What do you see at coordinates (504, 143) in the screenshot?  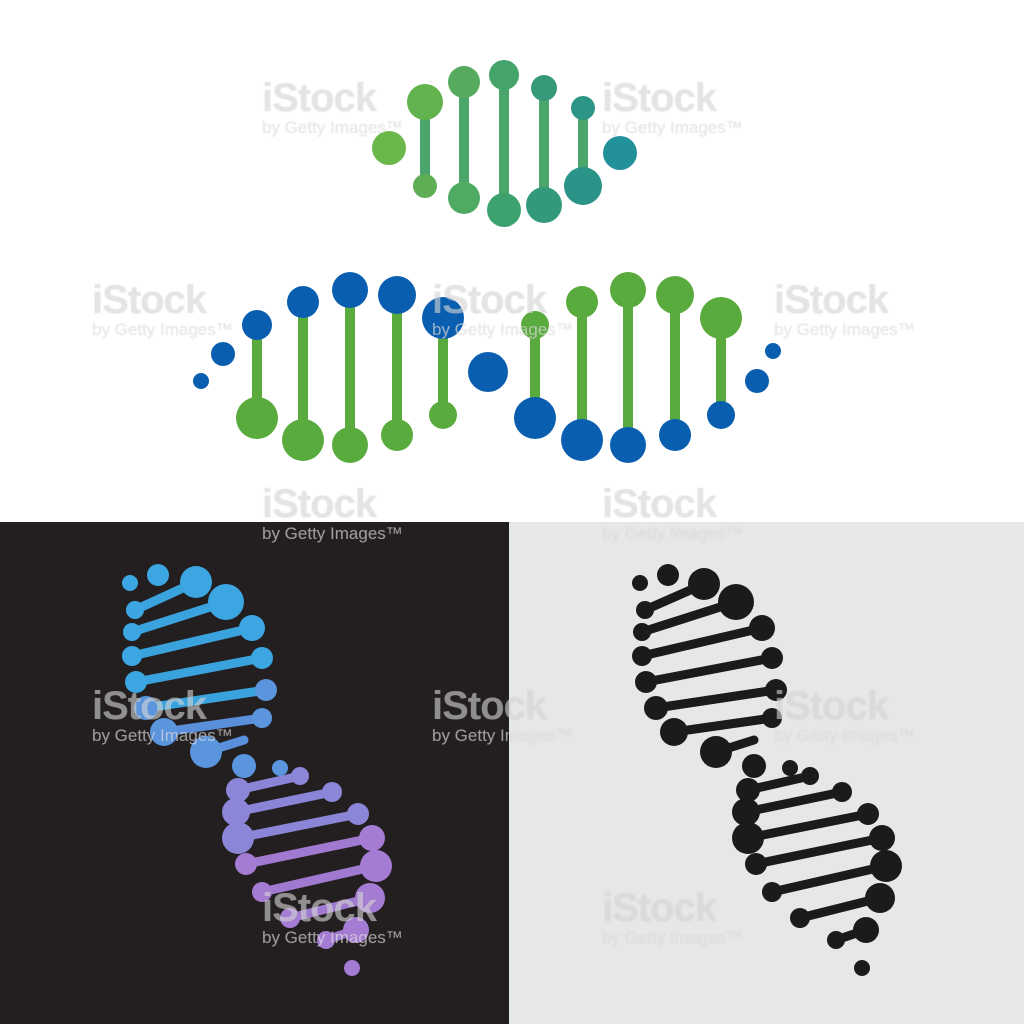 I see `green-teal-dna-helix` at bounding box center [504, 143].